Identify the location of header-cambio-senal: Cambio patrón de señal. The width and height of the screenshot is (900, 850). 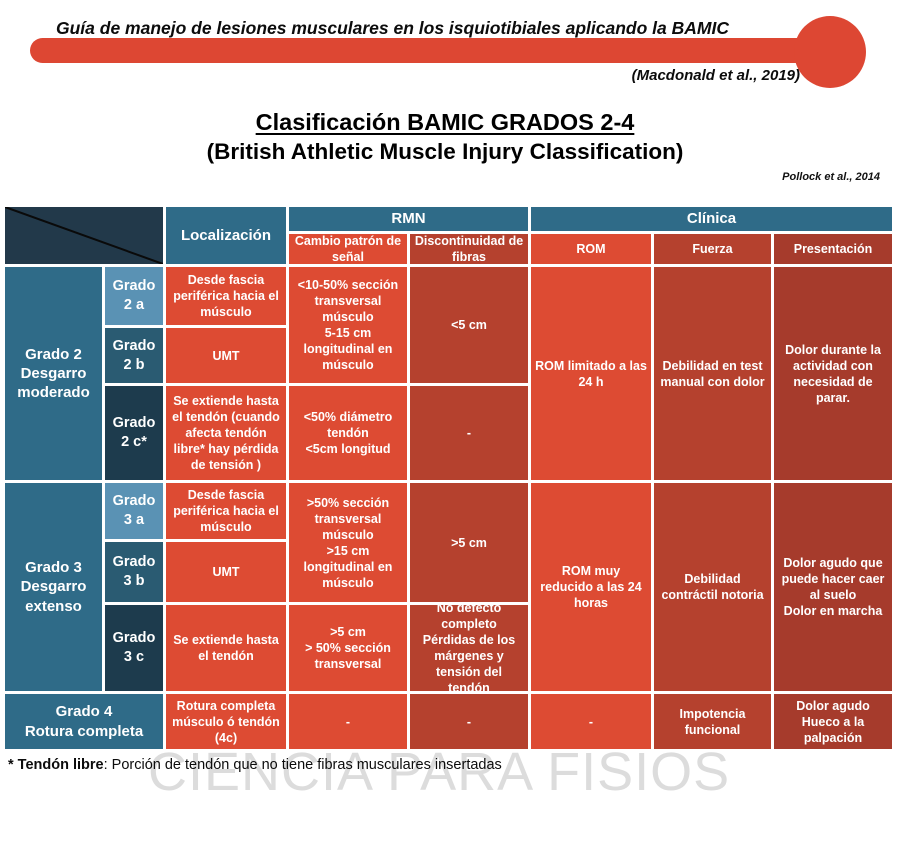
(348, 249).